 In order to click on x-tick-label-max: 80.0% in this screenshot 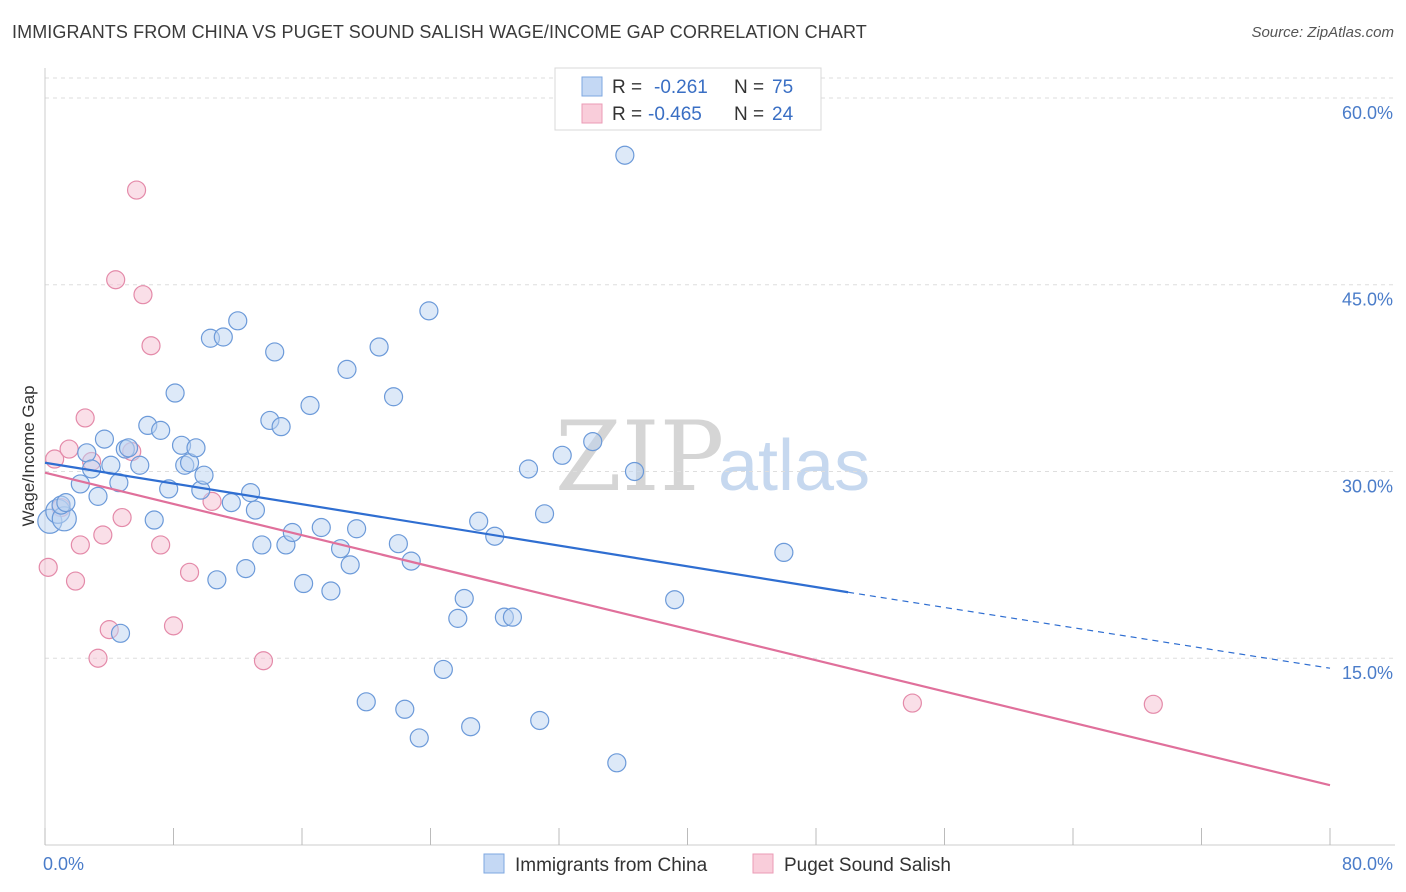, I will do `click(1367, 864)`.